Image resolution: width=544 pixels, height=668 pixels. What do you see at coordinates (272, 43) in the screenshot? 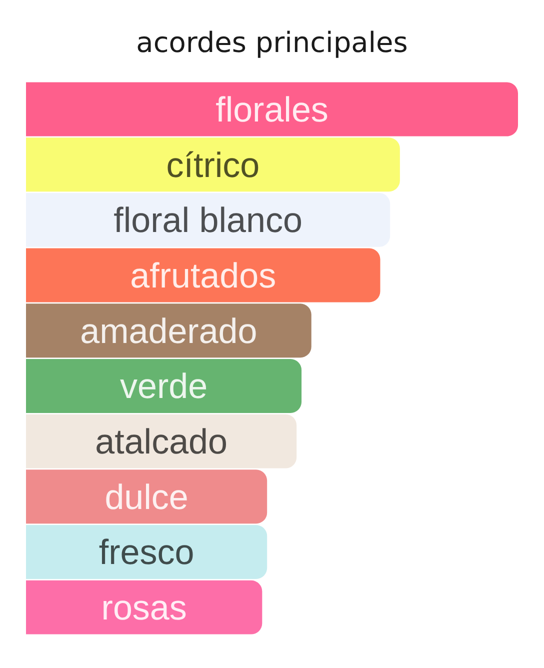
I see `chart-title: acordes principales` at bounding box center [272, 43].